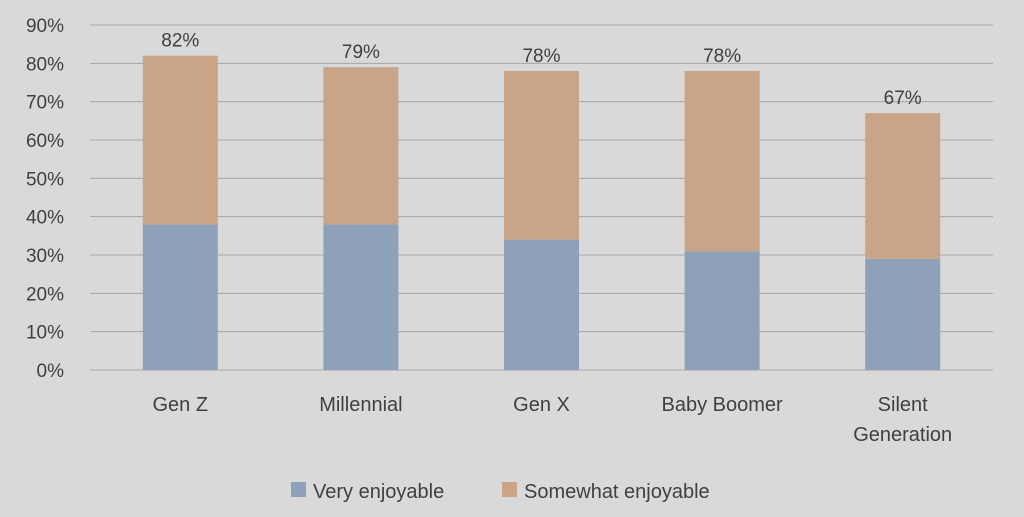  Describe the element at coordinates (903, 405) in the screenshot. I see `x-tick-label: Silent` at that location.